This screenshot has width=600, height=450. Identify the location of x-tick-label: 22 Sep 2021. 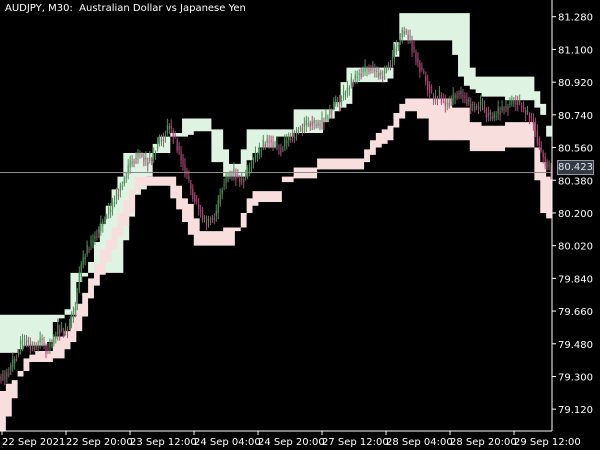
(33, 442).